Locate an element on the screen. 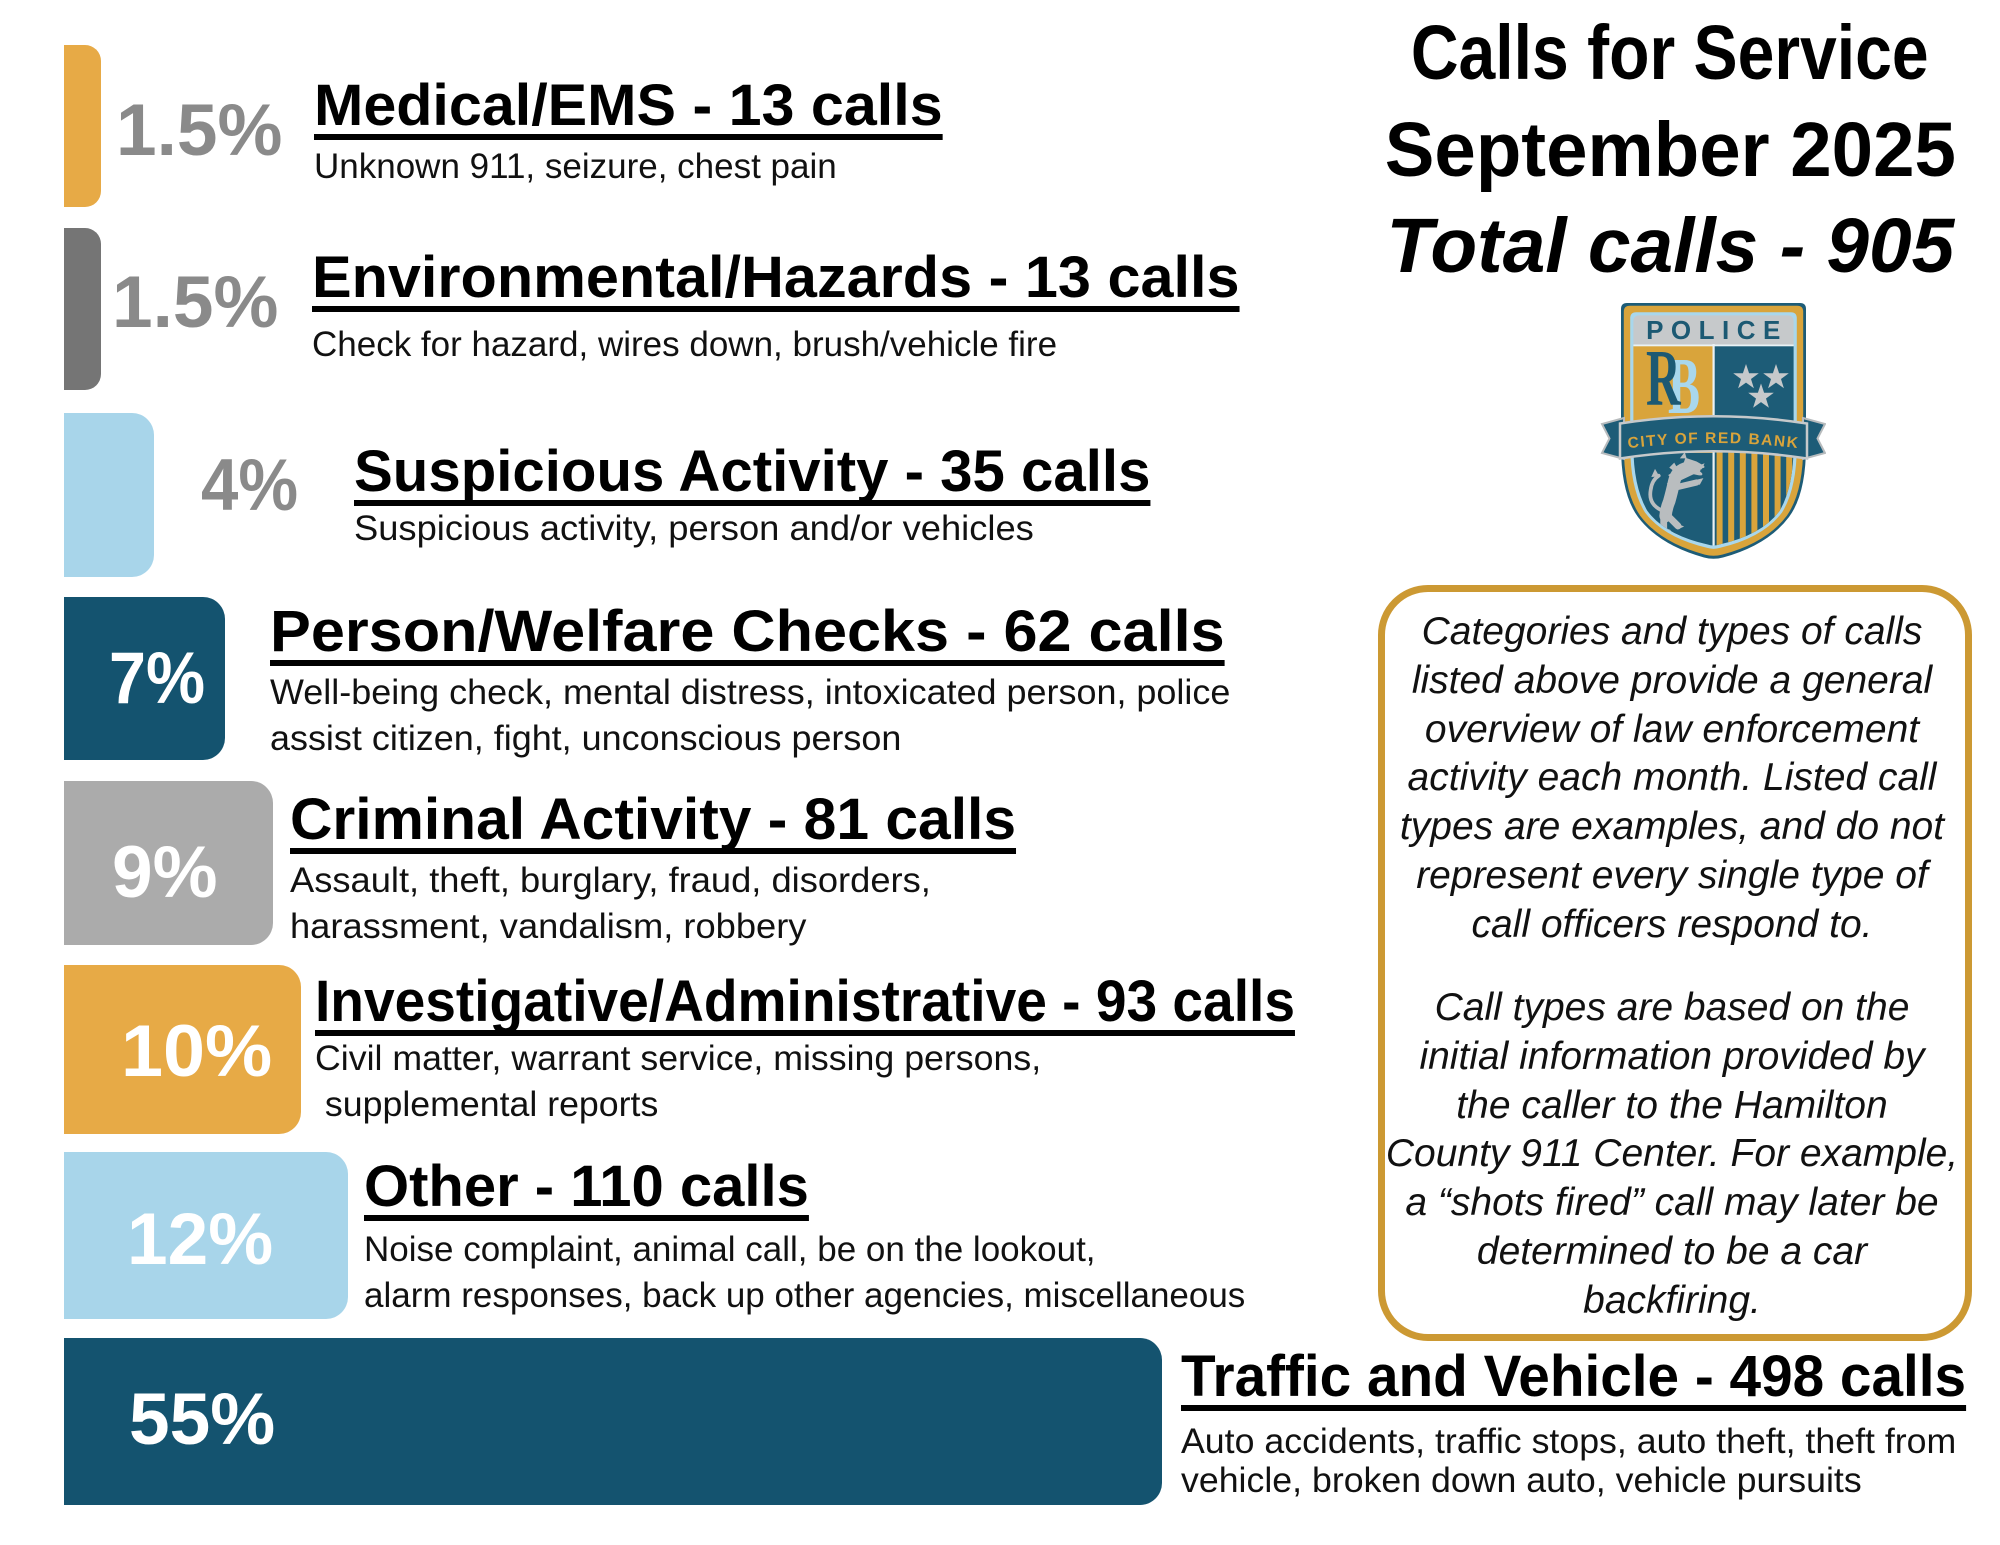  svg-text: POLICE is located at coordinates (1717, 330).